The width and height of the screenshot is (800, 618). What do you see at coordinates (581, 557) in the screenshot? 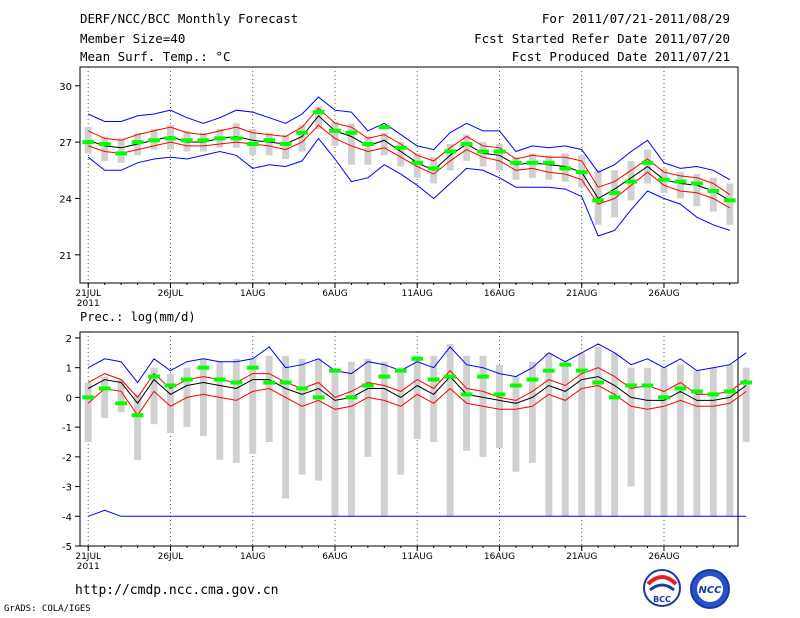
I see `prec-x-tick-label: 21AUG` at bounding box center [581, 557].